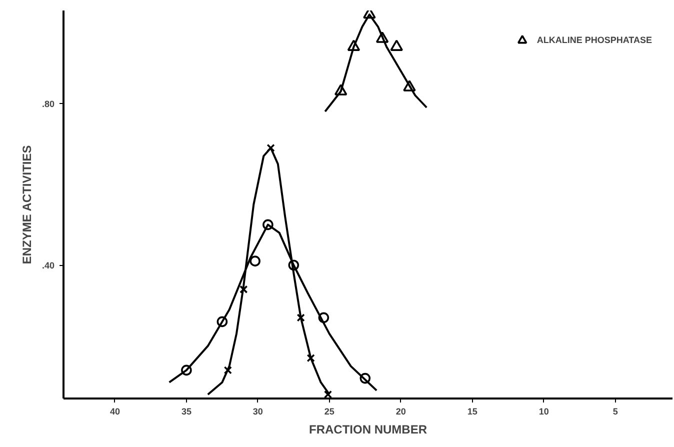 This screenshot has width=674, height=447. Describe the element at coordinates (186, 411) in the screenshot. I see `x-tick-label: 35` at that location.